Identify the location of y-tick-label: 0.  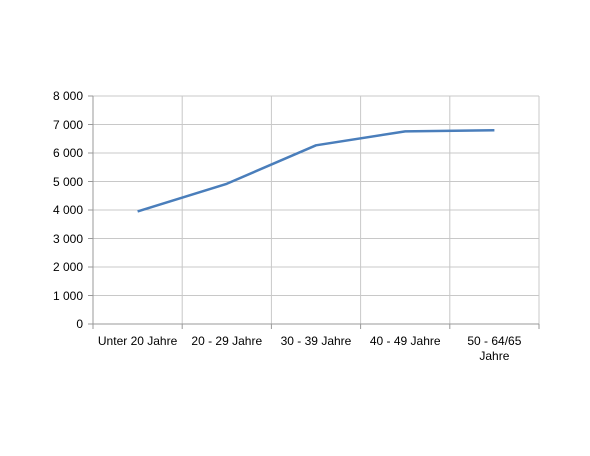
(79, 324).